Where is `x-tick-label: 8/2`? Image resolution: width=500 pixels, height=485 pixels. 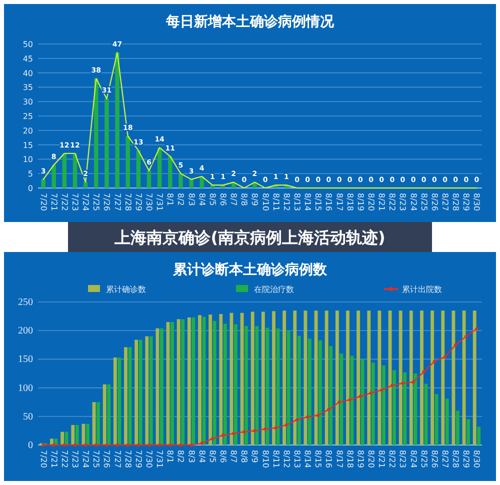 x-tick-label: 8/2 is located at coordinates (181, 456).